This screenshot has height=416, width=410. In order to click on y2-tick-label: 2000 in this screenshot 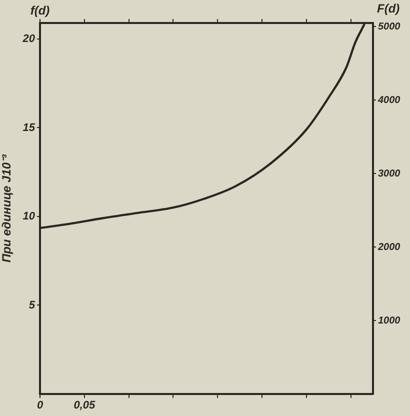, I will do `click(389, 247)`.